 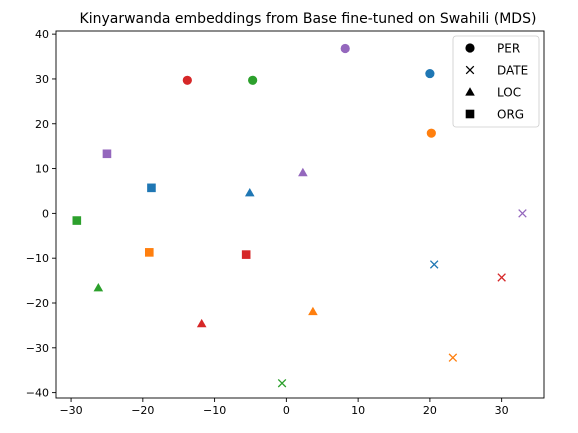 I want to click on legend-box, so click(x=496, y=81).